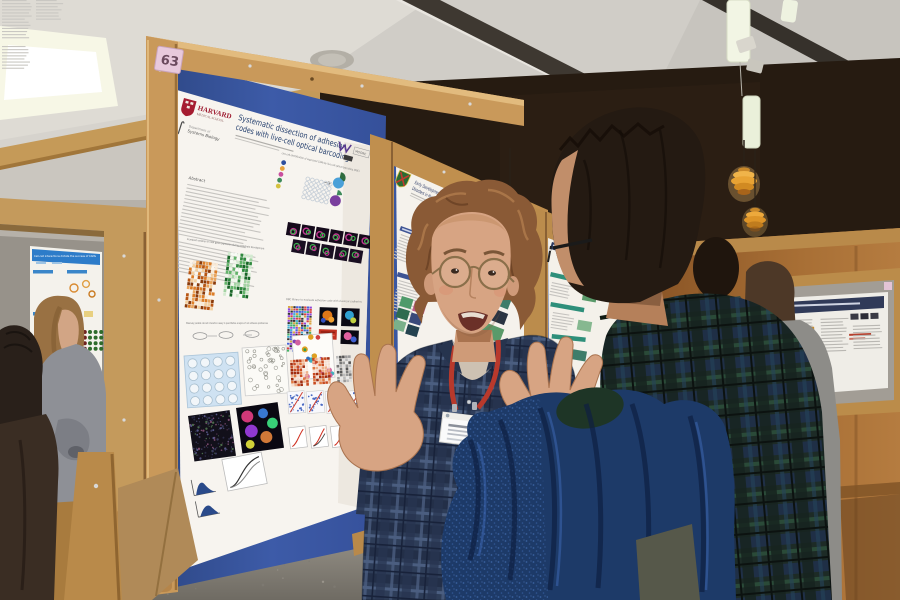  I want to click on dark-logo, so click(348, 158).